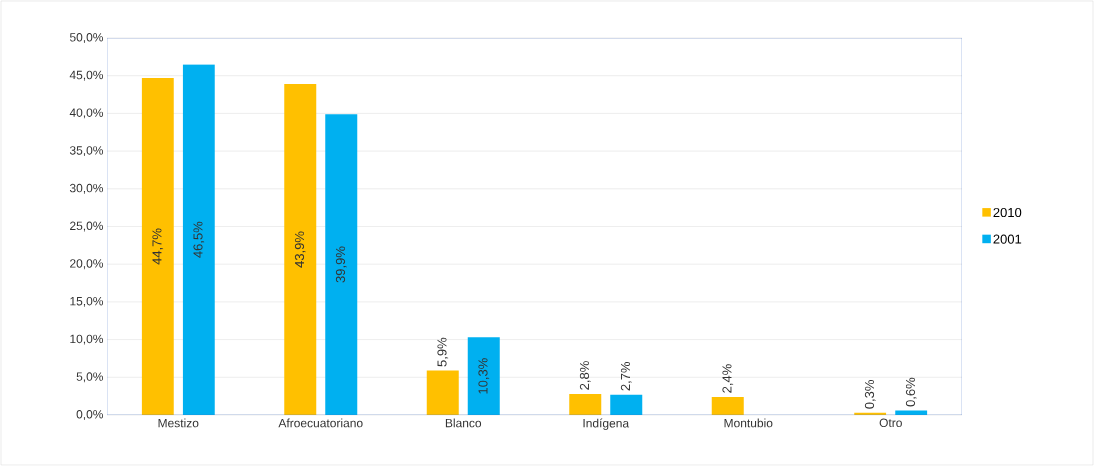  What do you see at coordinates (728, 378) in the screenshot?
I see `data-label: 2,4%` at bounding box center [728, 378].